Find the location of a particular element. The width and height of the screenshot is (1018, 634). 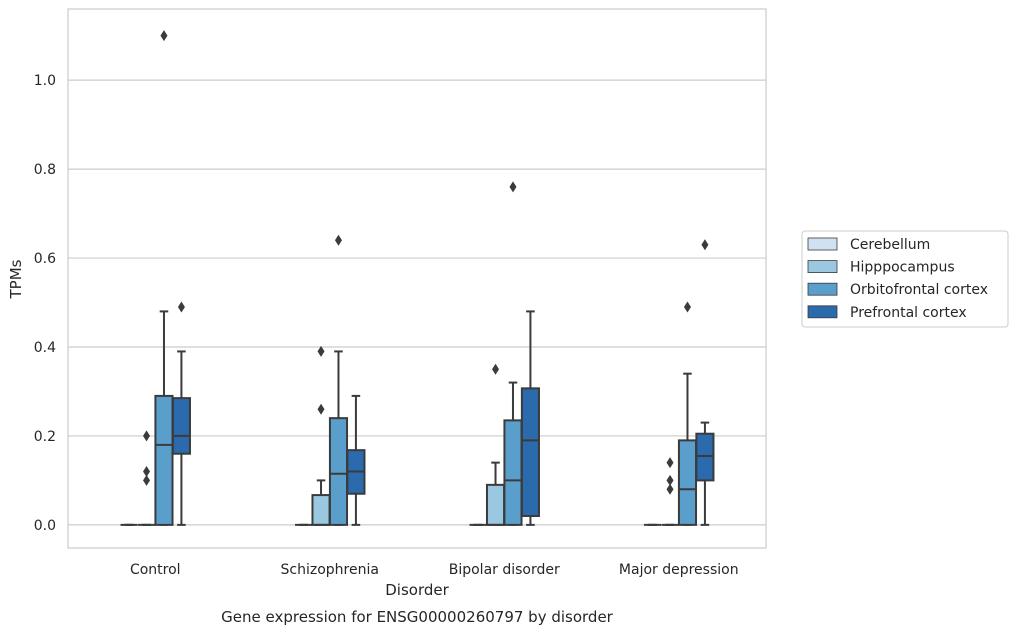

y-axis-label: TPMs is located at coordinates (16, 279).